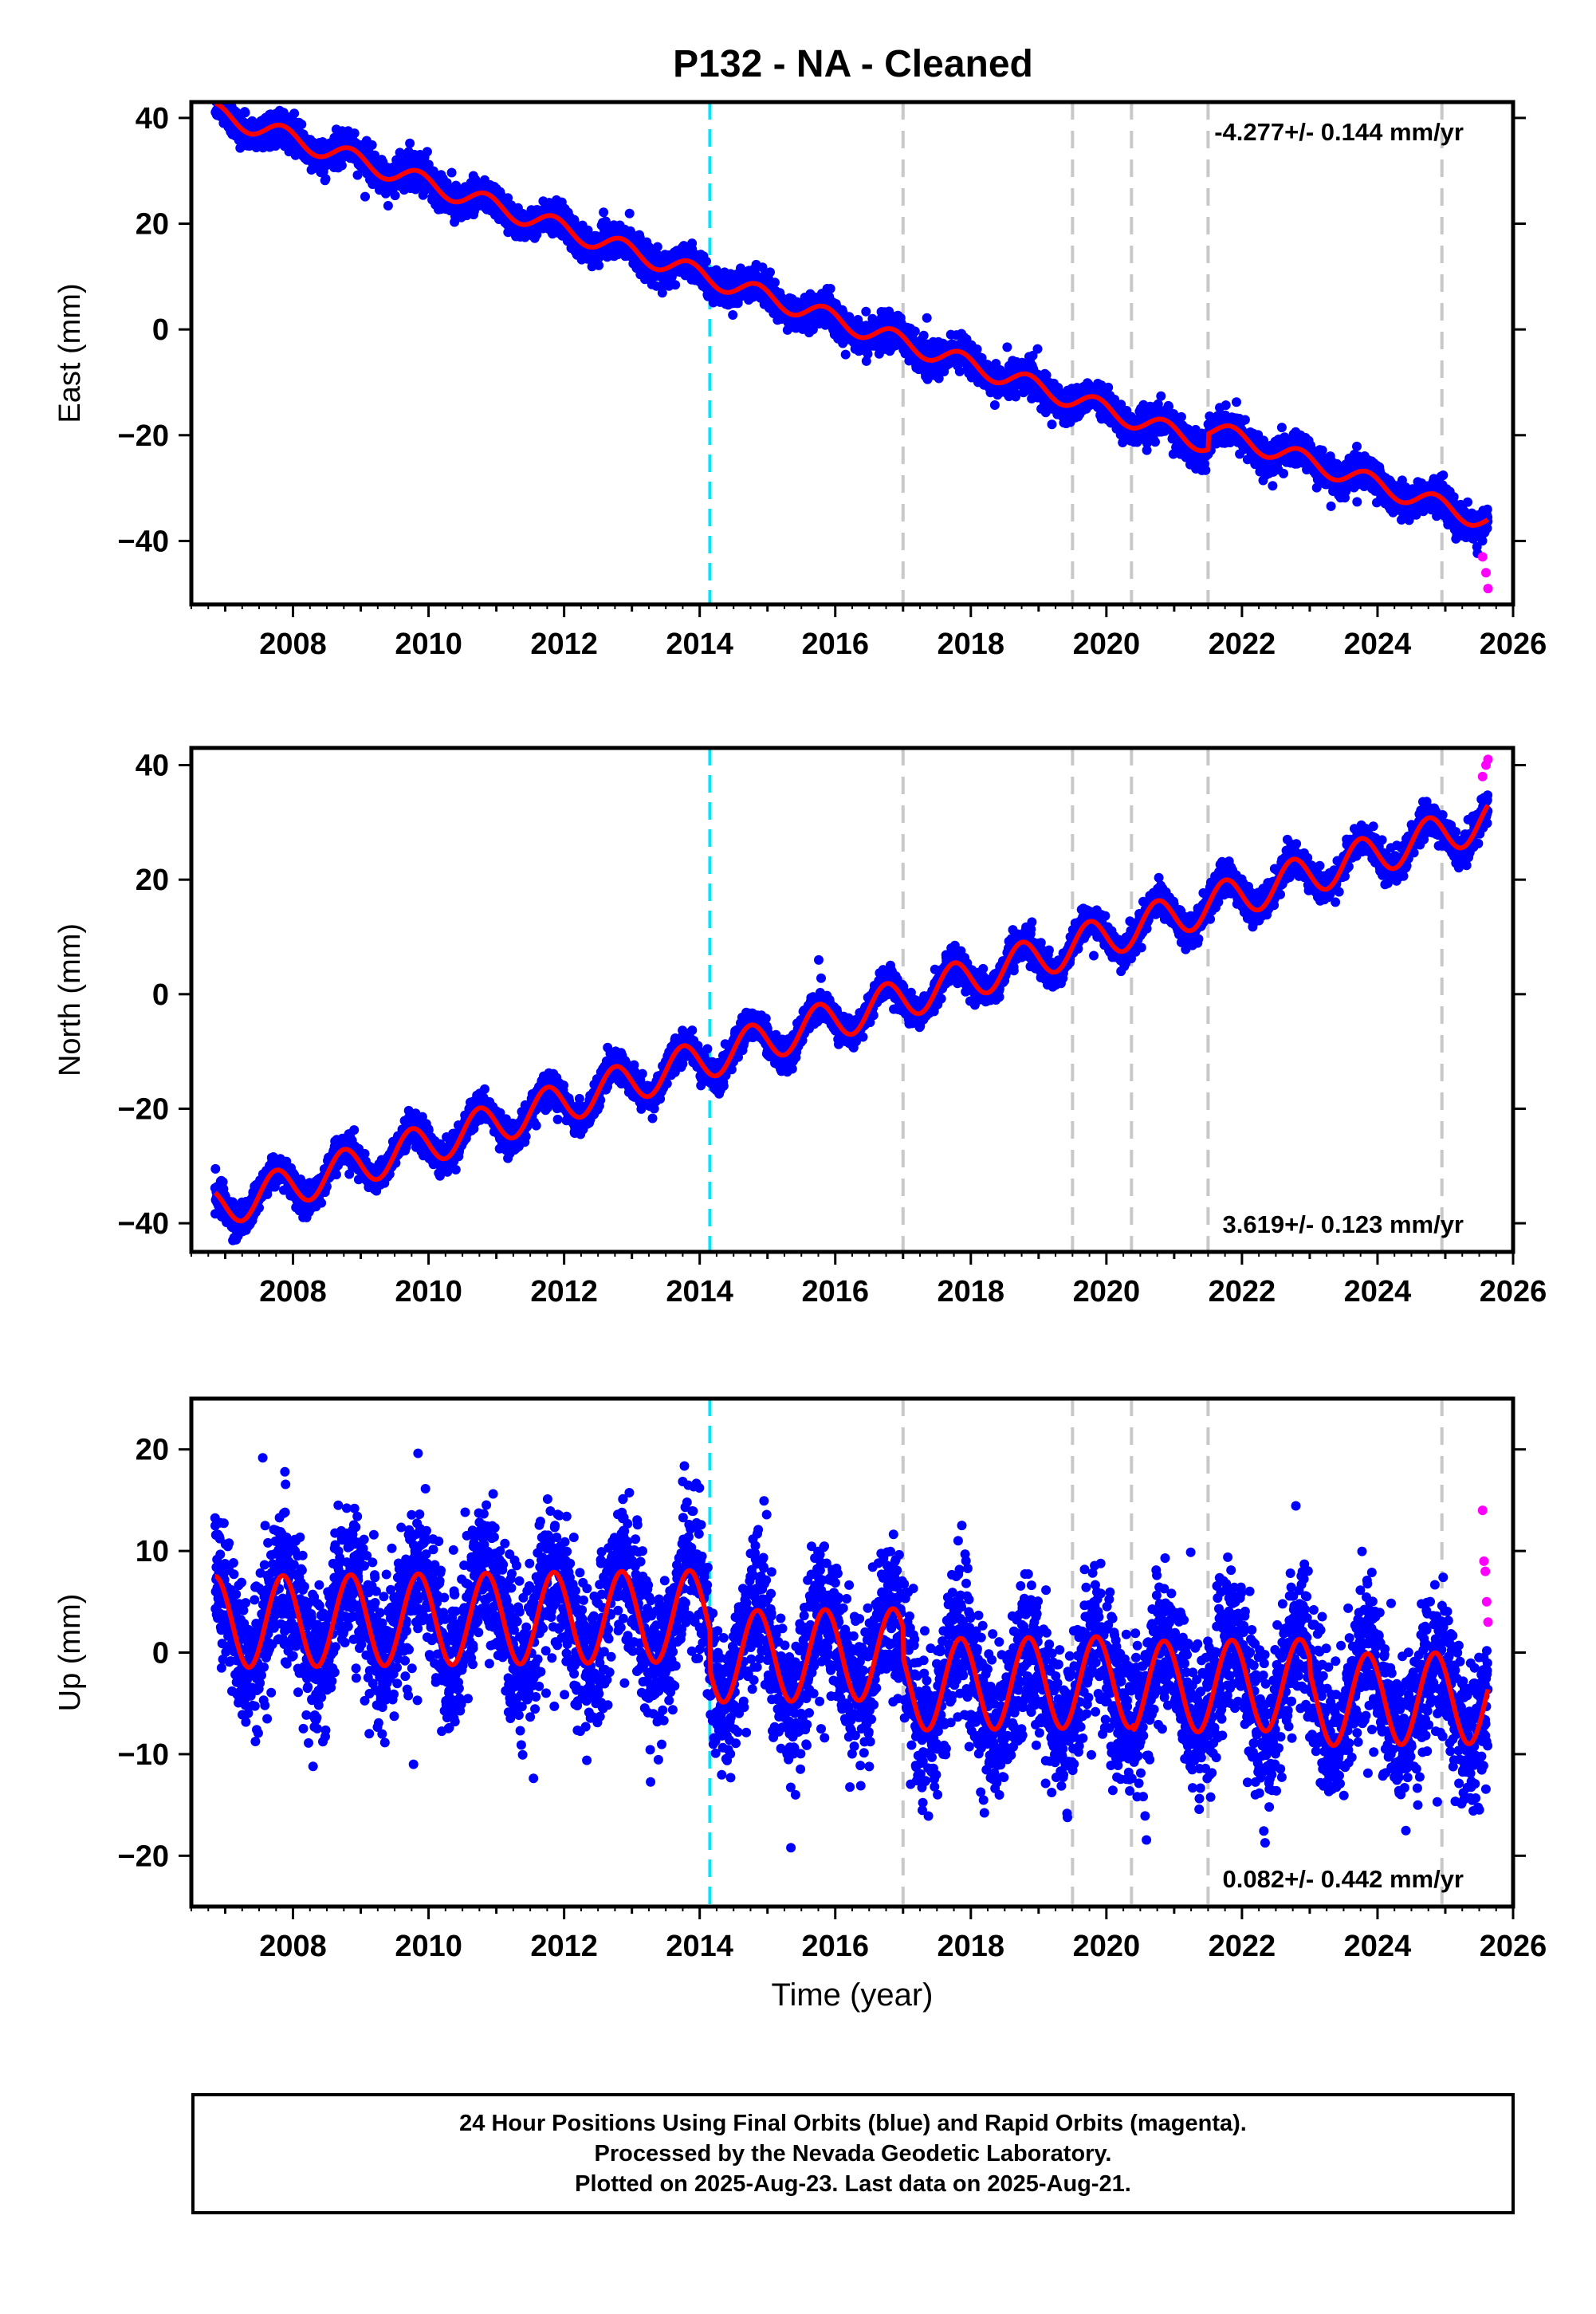 The image size is (1596, 2314). Describe the element at coordinates (853, 64) in the screenshot. I see `chart-title: P132 - NA - Cleaned` at that location.